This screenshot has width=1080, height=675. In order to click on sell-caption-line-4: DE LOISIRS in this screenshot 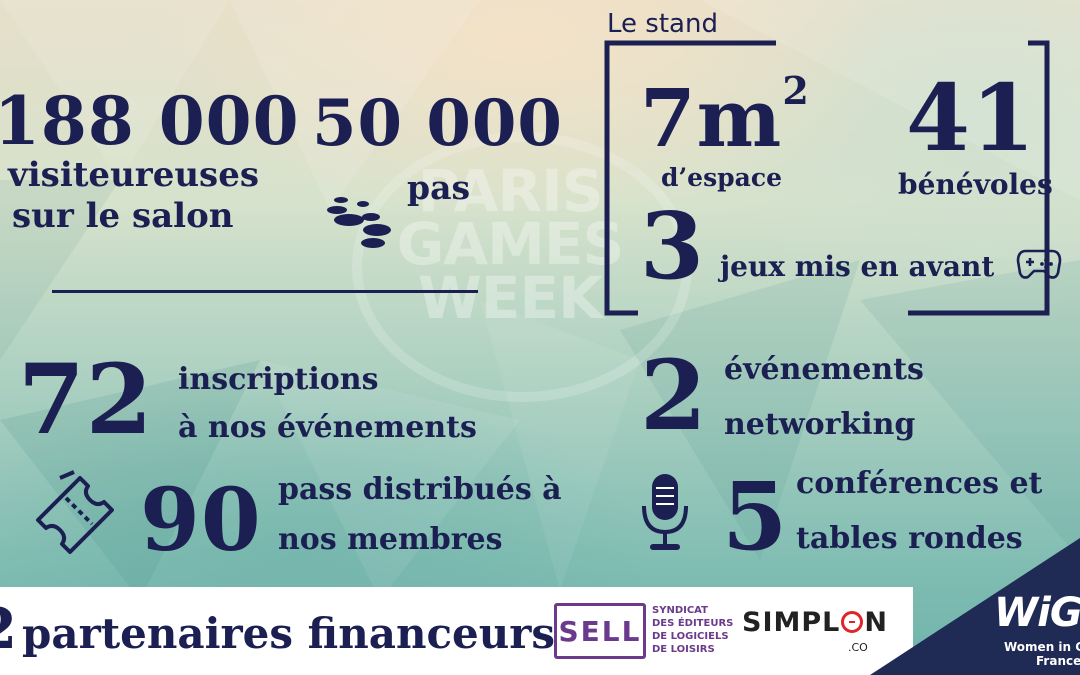, I will do `click(683, 649)`.